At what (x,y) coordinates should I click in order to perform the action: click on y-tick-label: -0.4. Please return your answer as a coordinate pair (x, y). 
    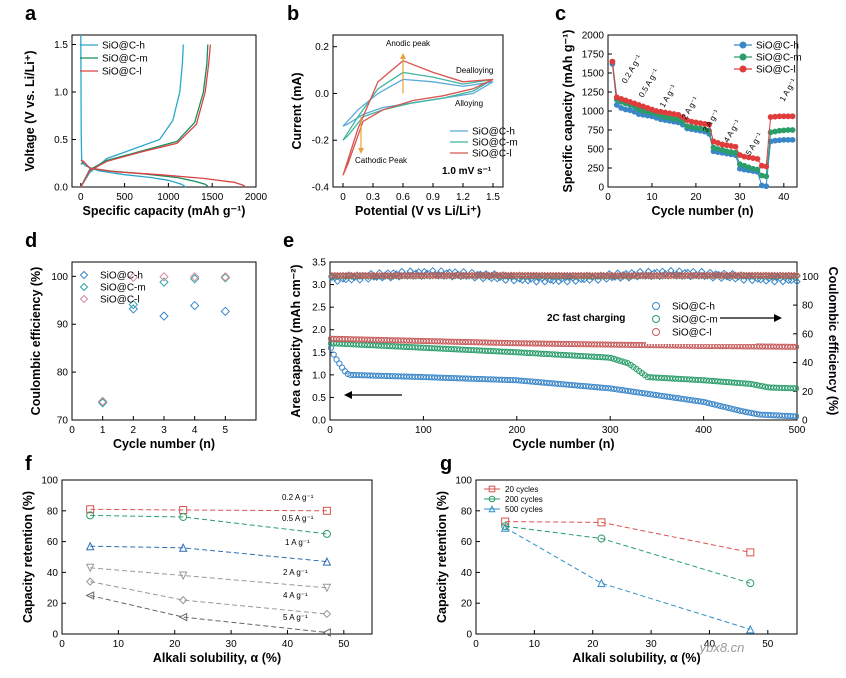
    Looking at the image, I should click on (321, 188).